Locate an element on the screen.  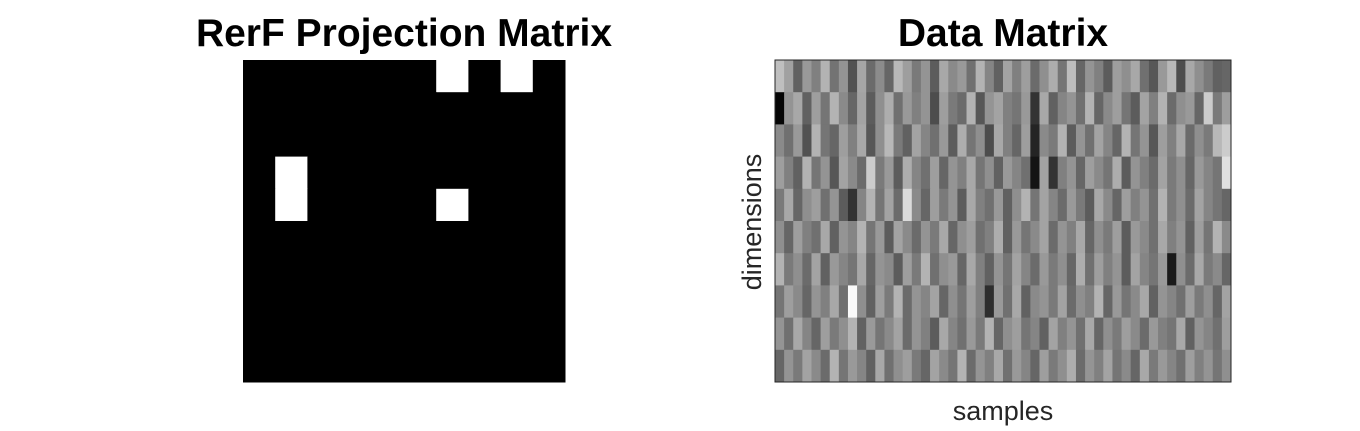
data-cell-r1-c15 is located at coordinates (916, 108).